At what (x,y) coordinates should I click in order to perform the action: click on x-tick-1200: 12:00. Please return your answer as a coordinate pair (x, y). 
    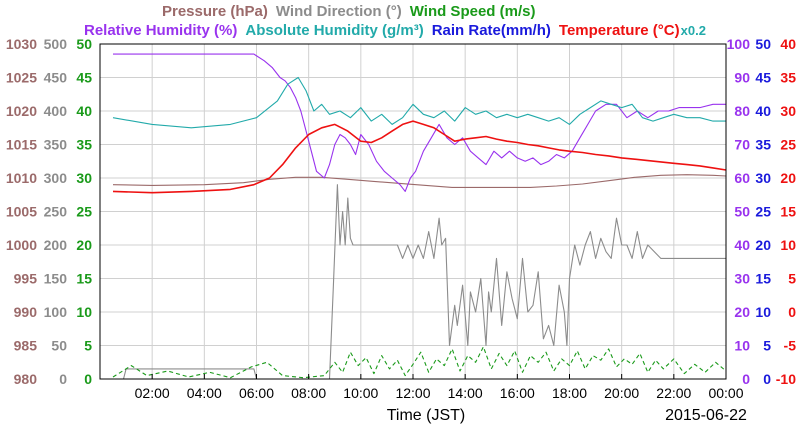
    Looking at the image, I should click on (412, 393).